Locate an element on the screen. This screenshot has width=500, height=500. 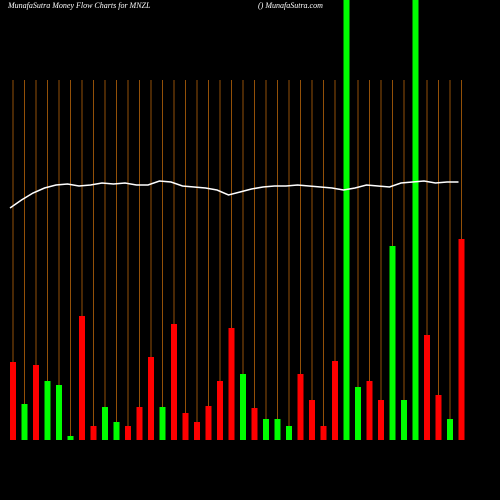
chart-subtitle: () MunafaSutra.com is located at coordinates (290, 5).